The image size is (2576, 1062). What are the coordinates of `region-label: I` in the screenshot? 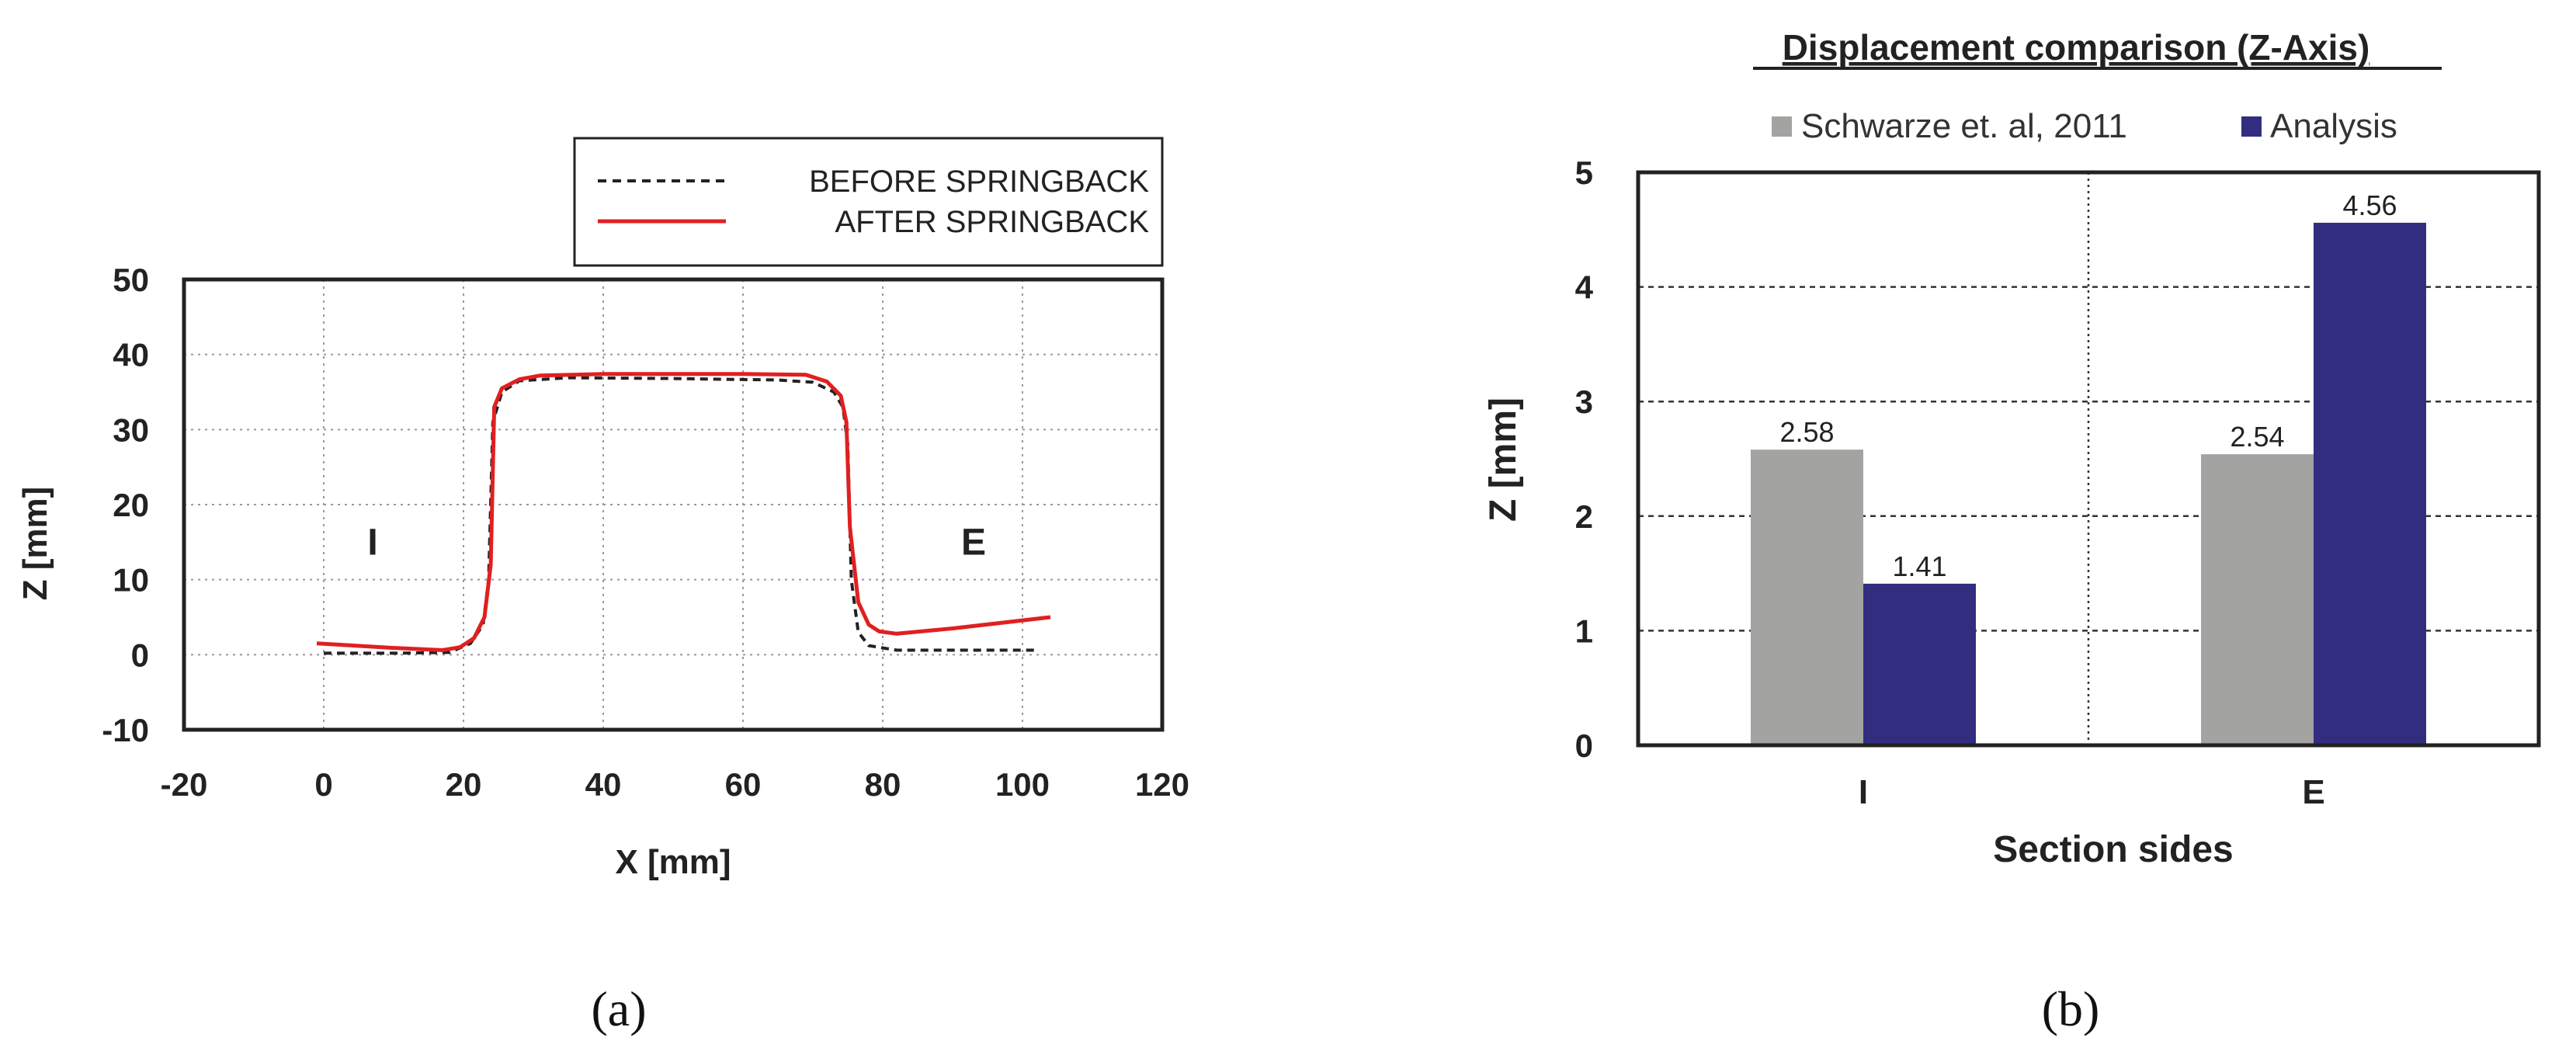 It's located at (372, 542).